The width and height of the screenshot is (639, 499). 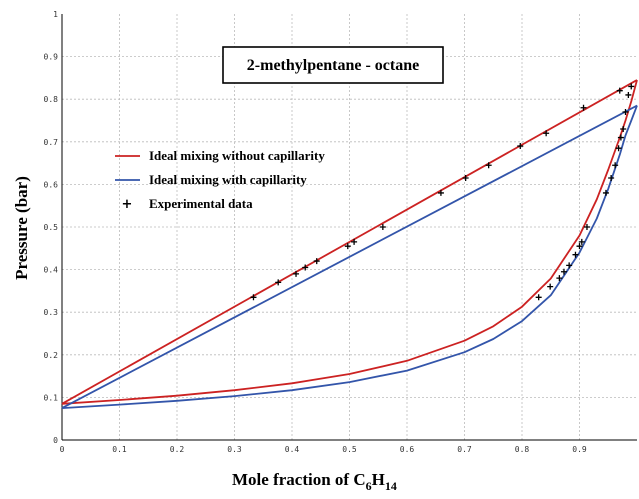 I want to click on chart-title: 2-methylpentane - octane, so click(x=333, y=65).